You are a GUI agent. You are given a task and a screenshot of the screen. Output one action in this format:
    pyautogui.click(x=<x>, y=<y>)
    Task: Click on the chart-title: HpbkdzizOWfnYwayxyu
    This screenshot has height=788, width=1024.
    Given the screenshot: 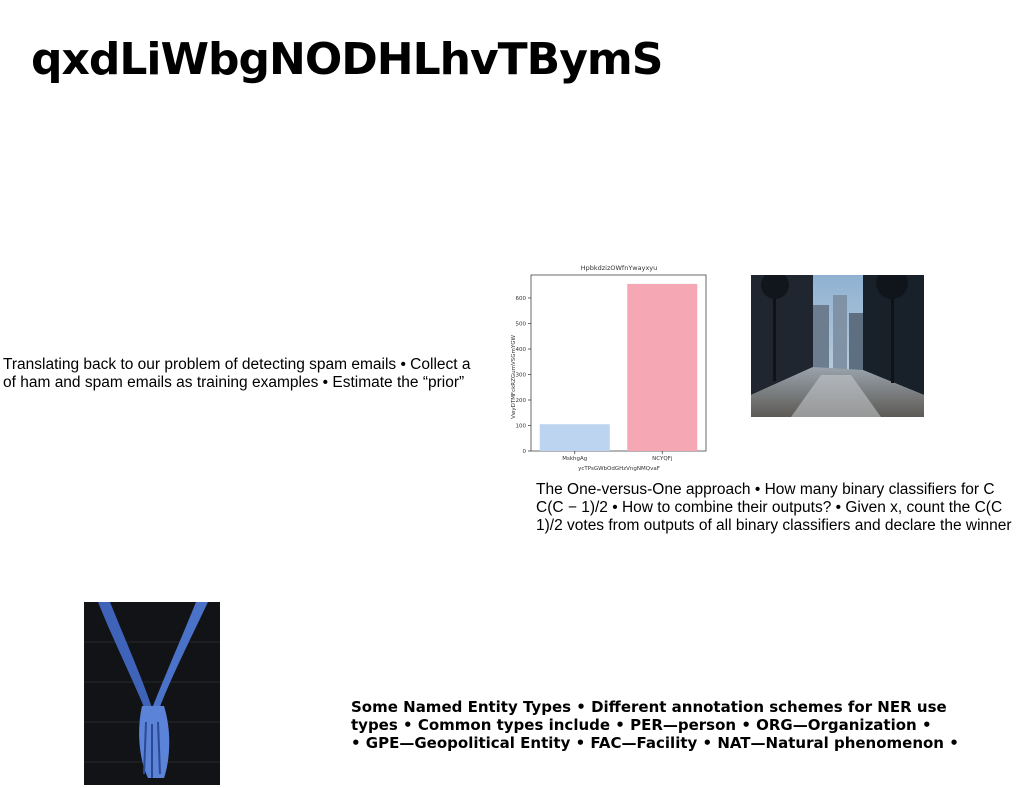 What is the action you would take?
    pyautogui.click(x=619, y=268)
    